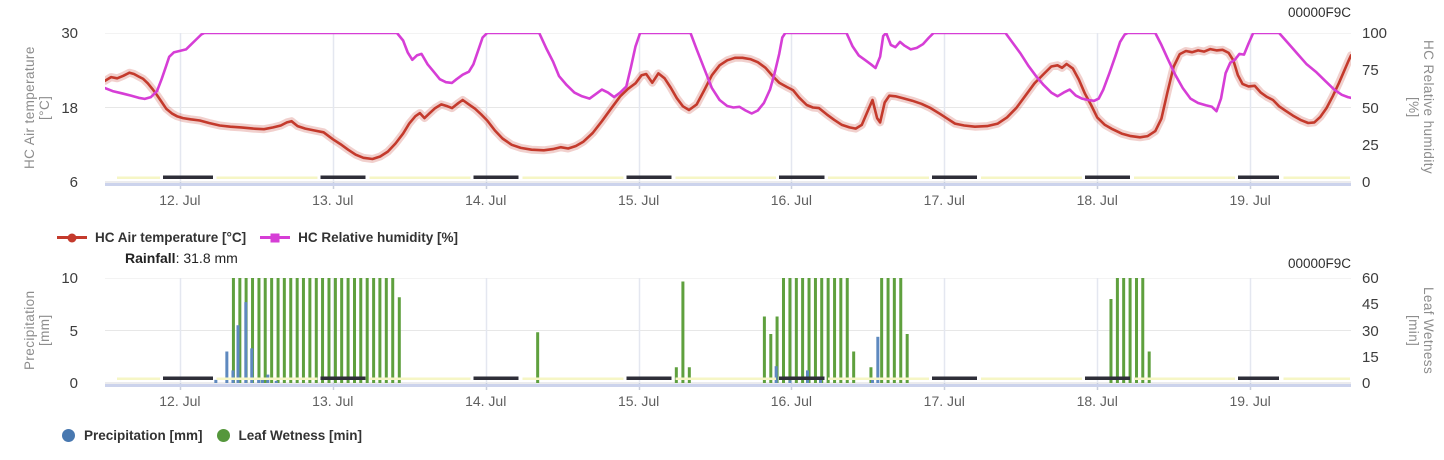 The height and width of the screenshot is (460, 1444). I want to click on rainfall-label: Rainfall, so click(150, 258).